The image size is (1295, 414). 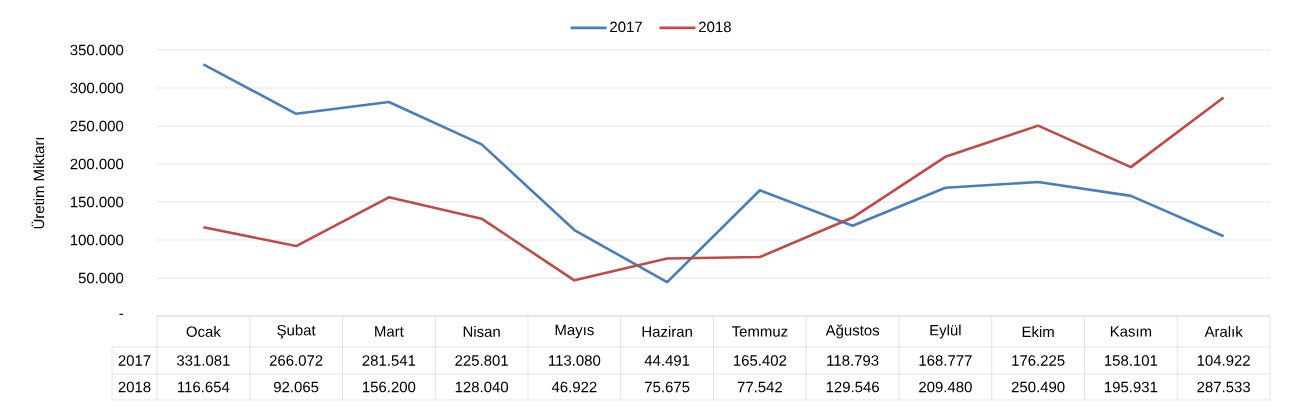 I want to click on data-label: 287.533, so click(x=1223, y=387).